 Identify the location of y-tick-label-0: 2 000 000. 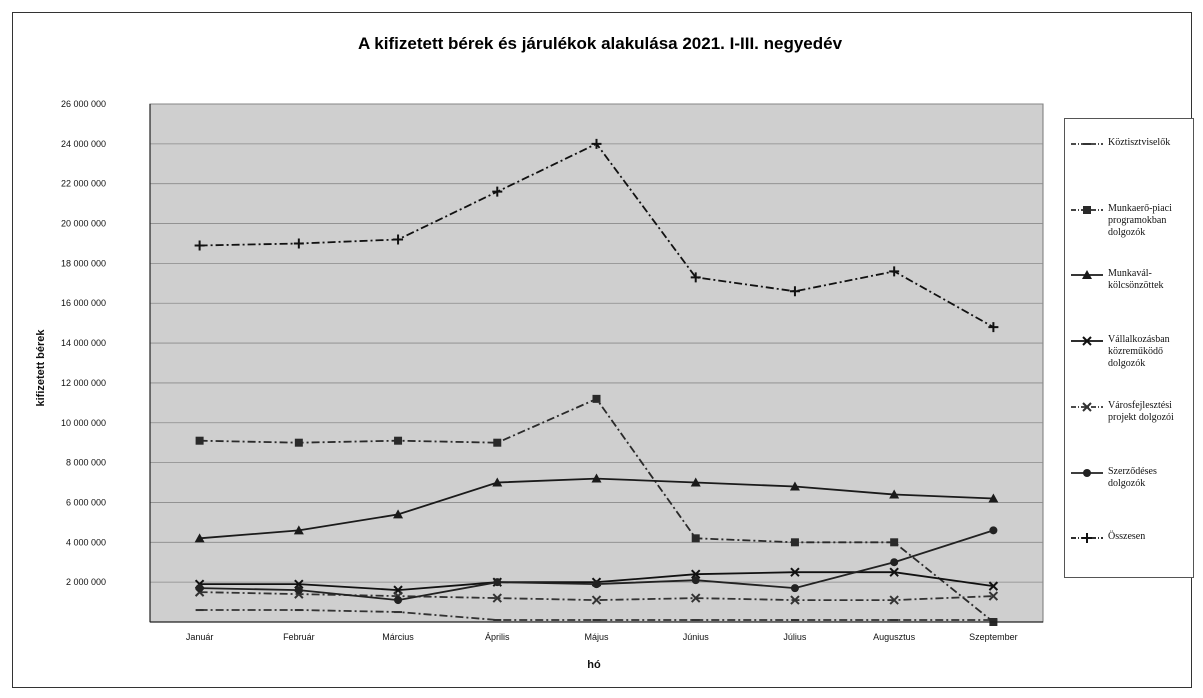
(86, 582).